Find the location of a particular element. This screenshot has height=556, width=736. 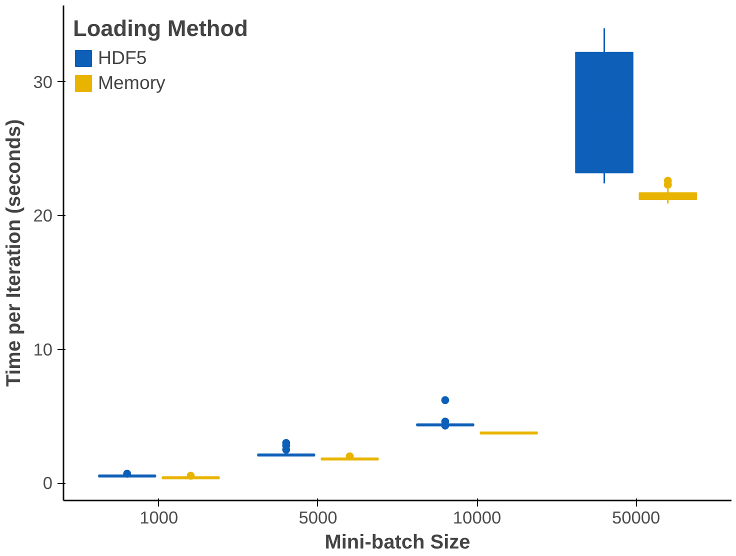

legend-title: Loading Method is located at coordinates (160, 28).